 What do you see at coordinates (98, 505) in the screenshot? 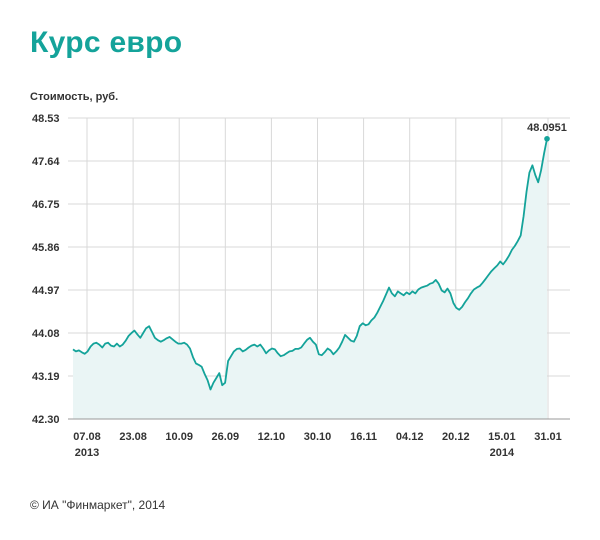
I see `copyright-footer: © ИА "Финмаркет", 2014` at bounding box center [98, 505].